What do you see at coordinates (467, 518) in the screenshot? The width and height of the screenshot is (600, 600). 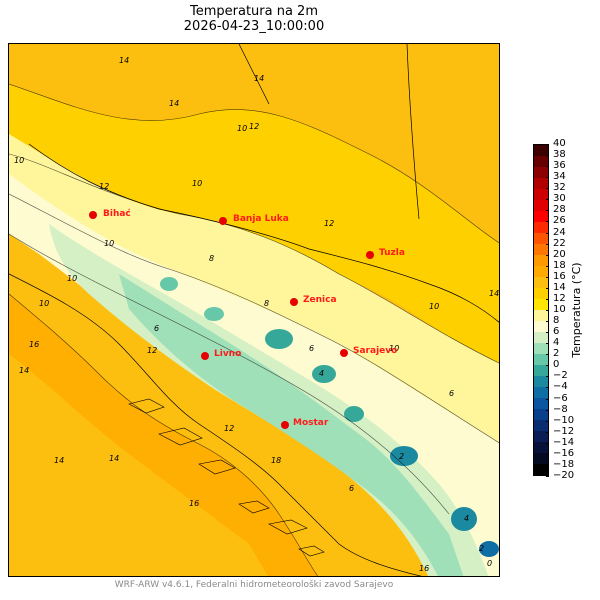 I see `contour-label: 4` at bounding box center [467, 518].